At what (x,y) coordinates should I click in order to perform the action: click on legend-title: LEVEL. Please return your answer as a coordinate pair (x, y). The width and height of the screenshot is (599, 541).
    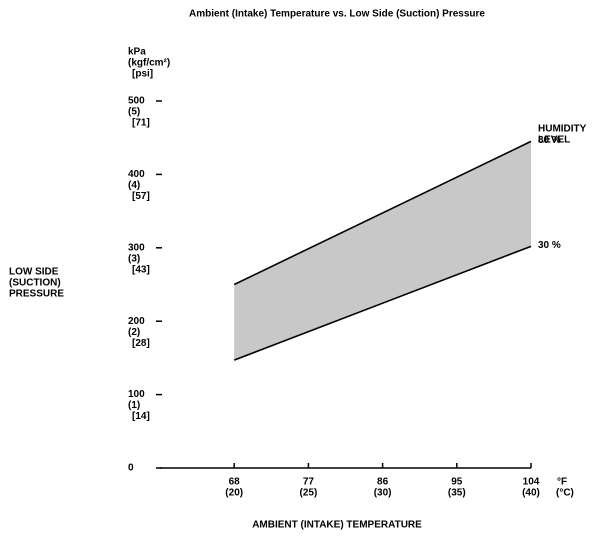
    Looking at the image, I should click on (554, 140).